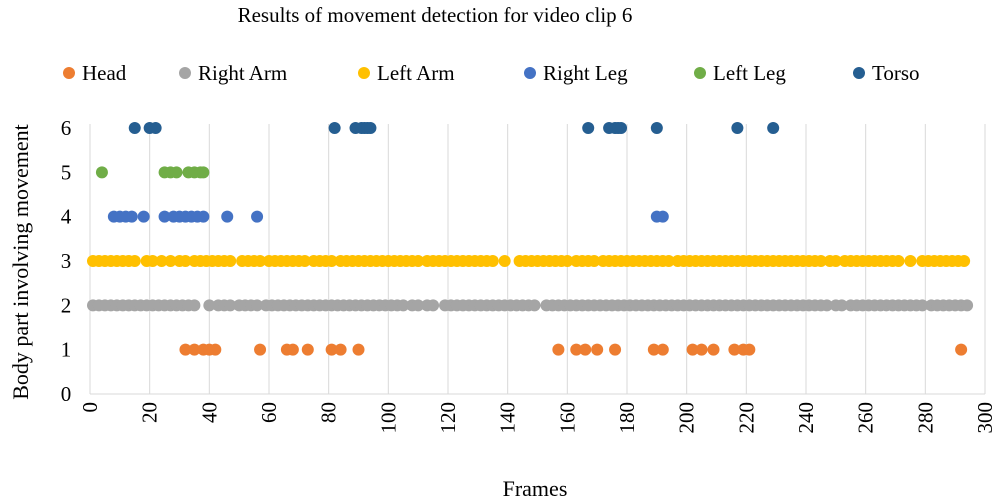 The height and width of the screenshot is (502, 1000). I want to click on x-tick-label: 180, so click(627, 418).